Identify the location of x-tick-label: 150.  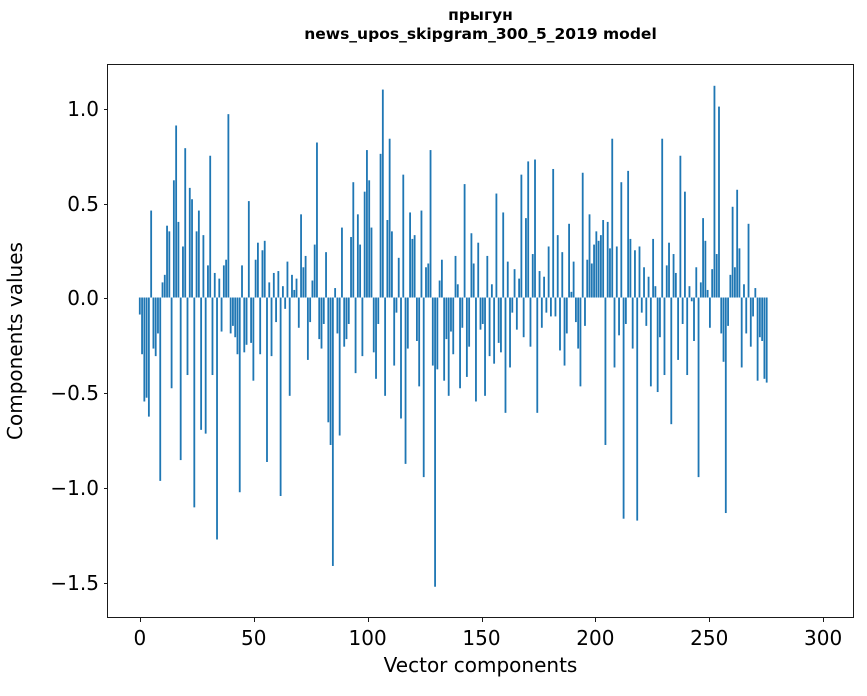
(481, 638).